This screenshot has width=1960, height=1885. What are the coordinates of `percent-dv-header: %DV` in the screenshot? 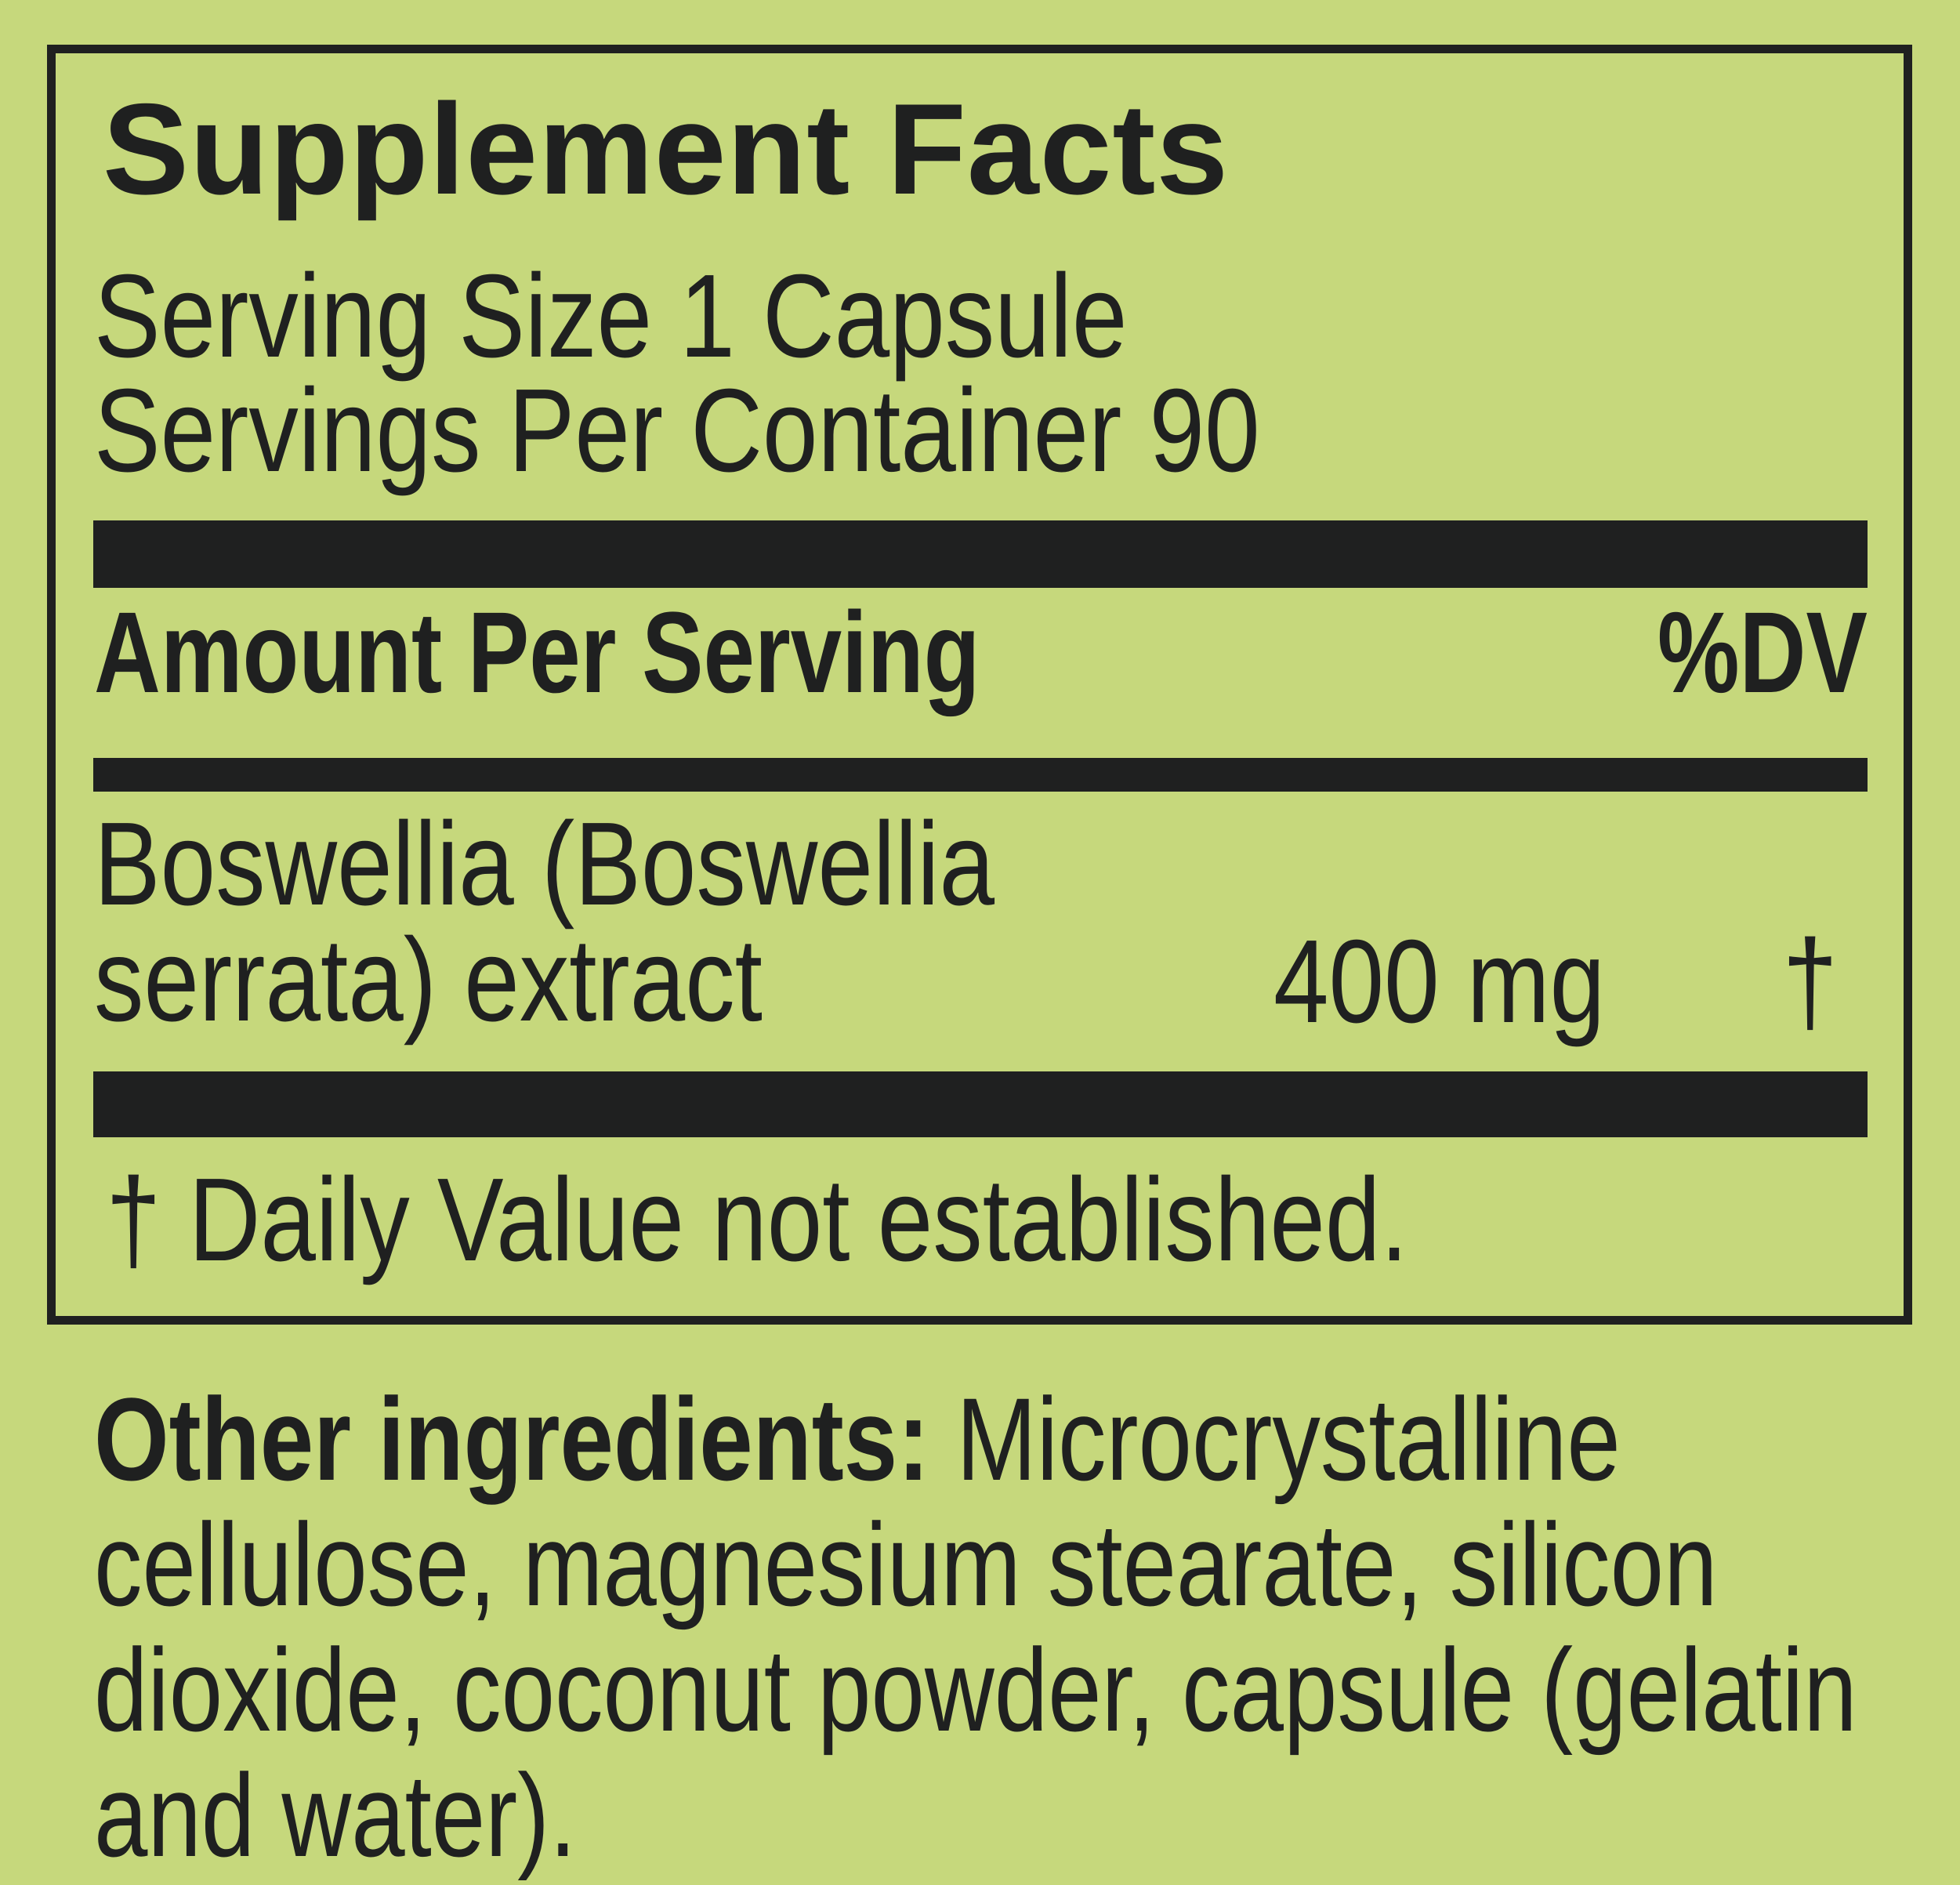 It's located at (1737, 653).